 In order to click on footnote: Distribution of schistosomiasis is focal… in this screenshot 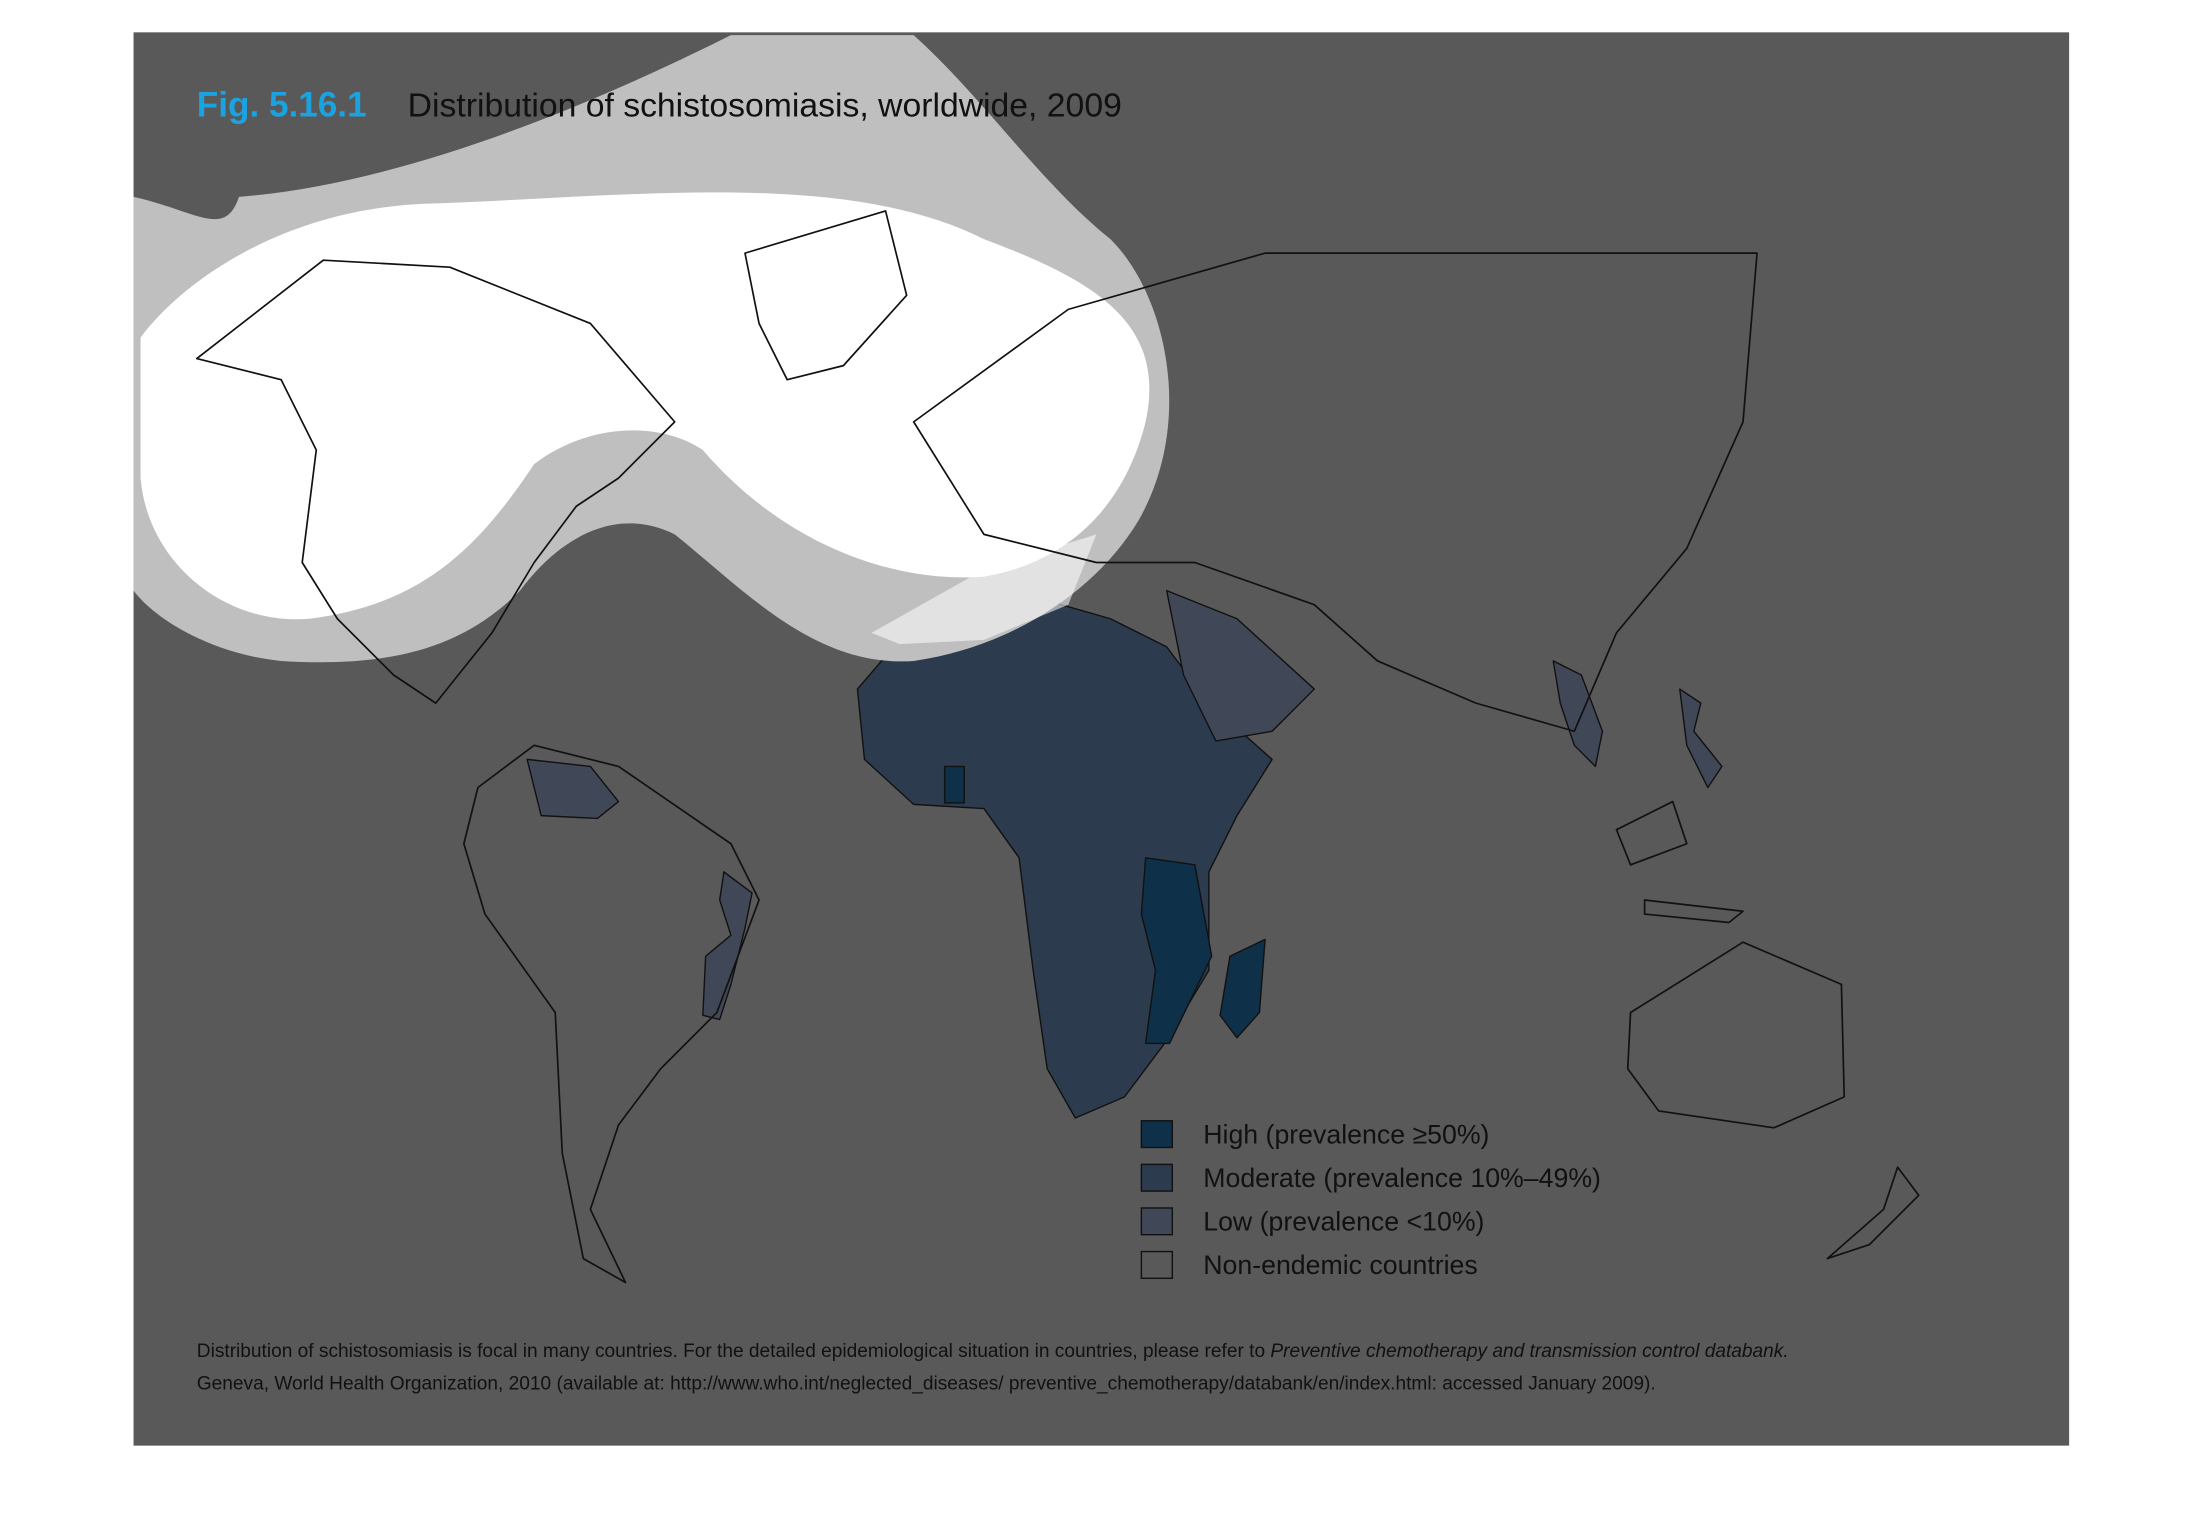, I will do `click(993, 1367)`.